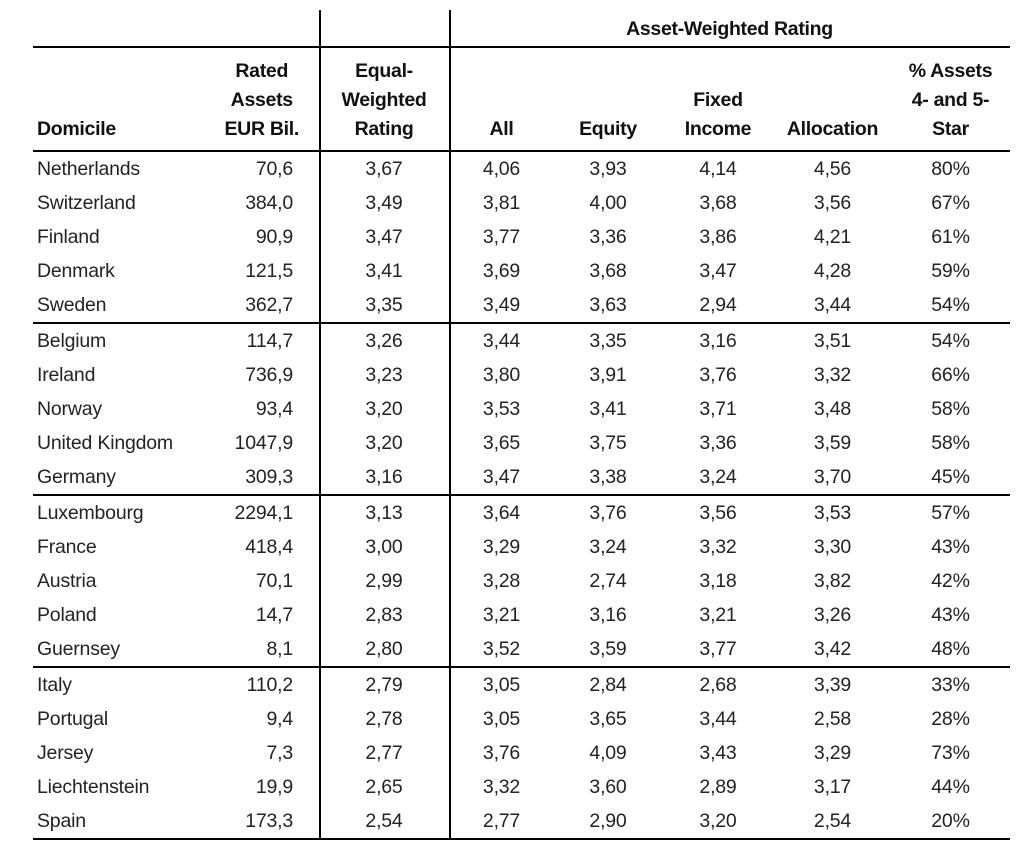  What do you see at coordinates (950, 103) in the screenshot?
I see `header-pct-assets-4-5-star: % Assets 4- and 5- Star` at bounding box center [950, 103].